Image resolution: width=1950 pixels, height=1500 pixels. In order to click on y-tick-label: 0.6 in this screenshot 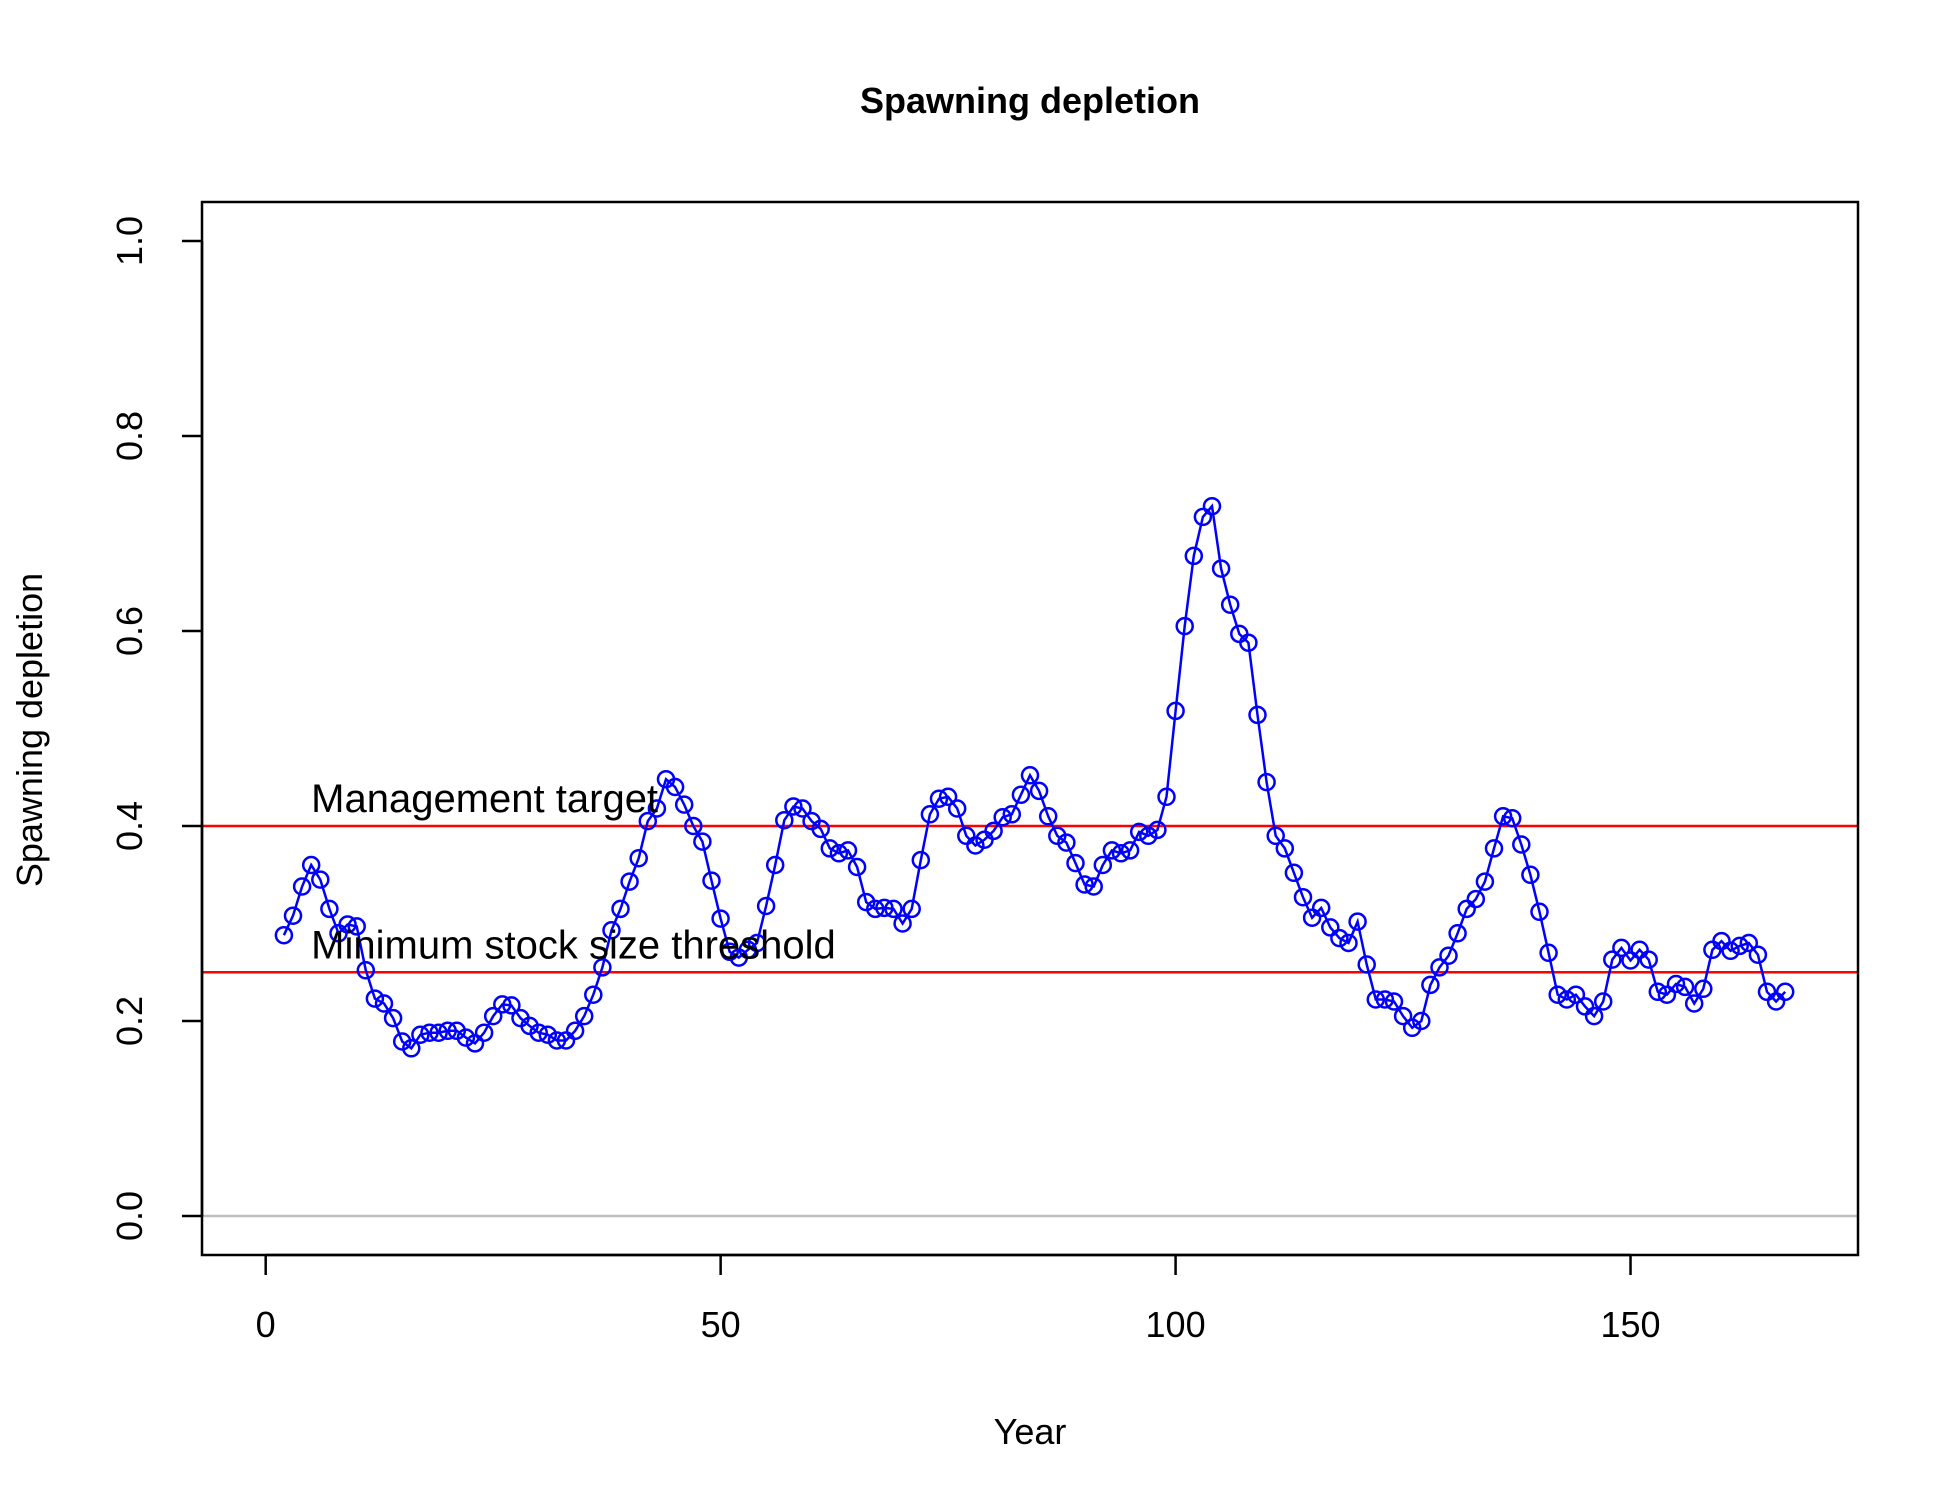, I will do `click(129, 631)`.